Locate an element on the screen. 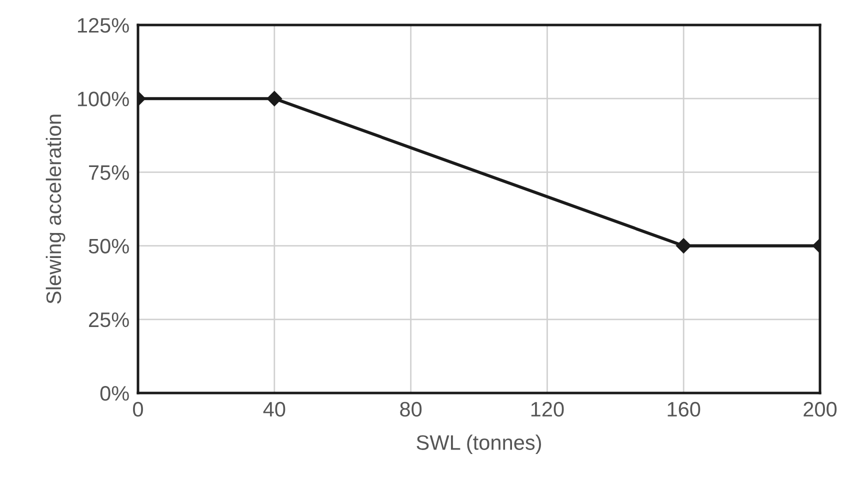 This screenshot has width=844, height=477. y-tick-label: 25% is located at coordinates (109, 320).